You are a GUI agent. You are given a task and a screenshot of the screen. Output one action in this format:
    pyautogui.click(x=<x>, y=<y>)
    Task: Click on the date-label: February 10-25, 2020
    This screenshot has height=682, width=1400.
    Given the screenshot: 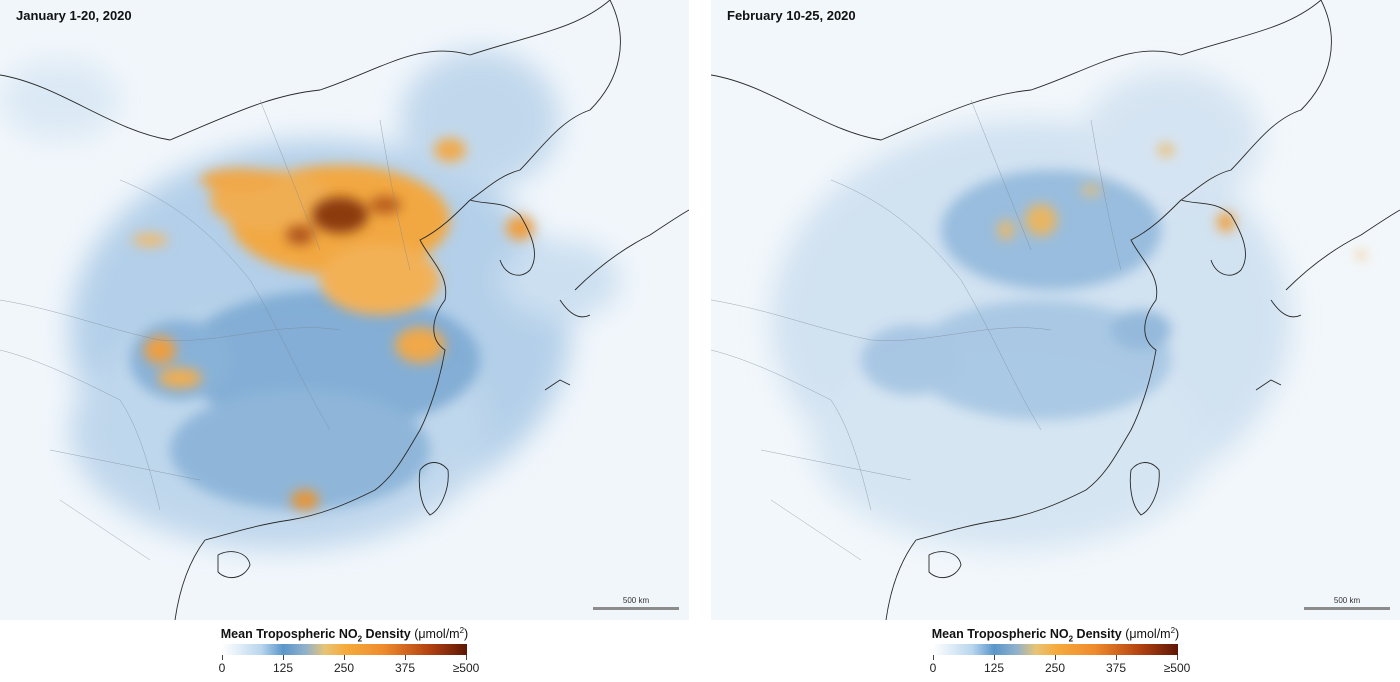 What is the action you would take?
    pyautogui.click(x=791, y=15)
    